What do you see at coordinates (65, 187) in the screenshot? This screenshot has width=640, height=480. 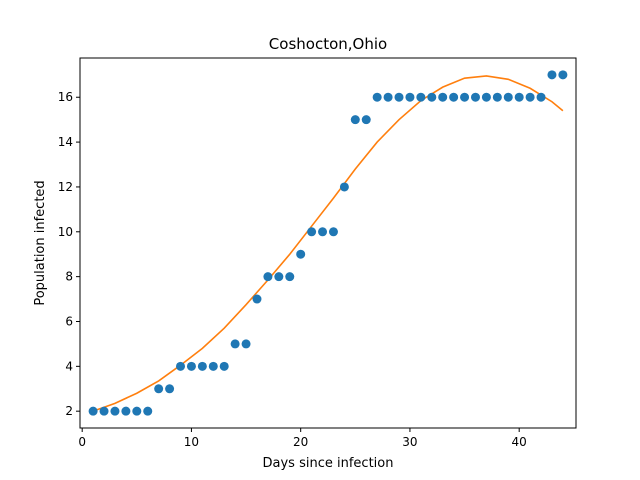 I see `y-tick-label: 12` at bounding box center [65, 187].